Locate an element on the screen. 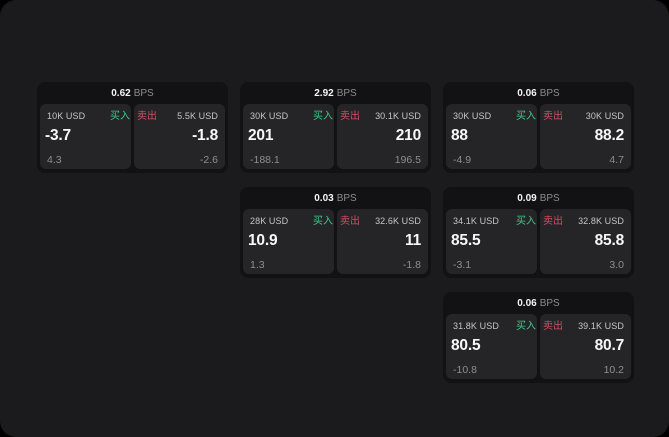  card-header: 2.92 BPS is located at coordinates (335, 93).